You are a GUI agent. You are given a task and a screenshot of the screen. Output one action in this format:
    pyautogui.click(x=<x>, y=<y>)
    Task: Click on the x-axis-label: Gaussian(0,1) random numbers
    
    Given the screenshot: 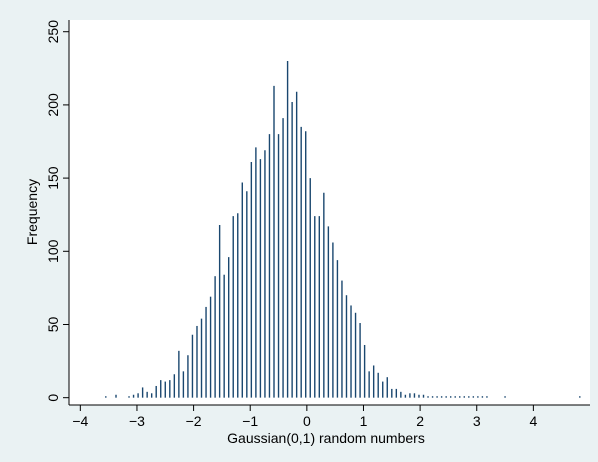 What is the action you would take?
    pyautogui.click(x=326, y=438)
    